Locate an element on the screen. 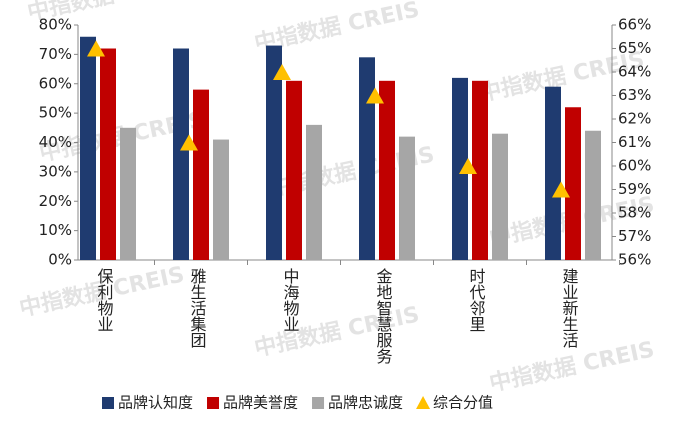 This screenshot has height=426, width=679. x-tick-label: 时代邻里 is located at coordinates (476, 300).